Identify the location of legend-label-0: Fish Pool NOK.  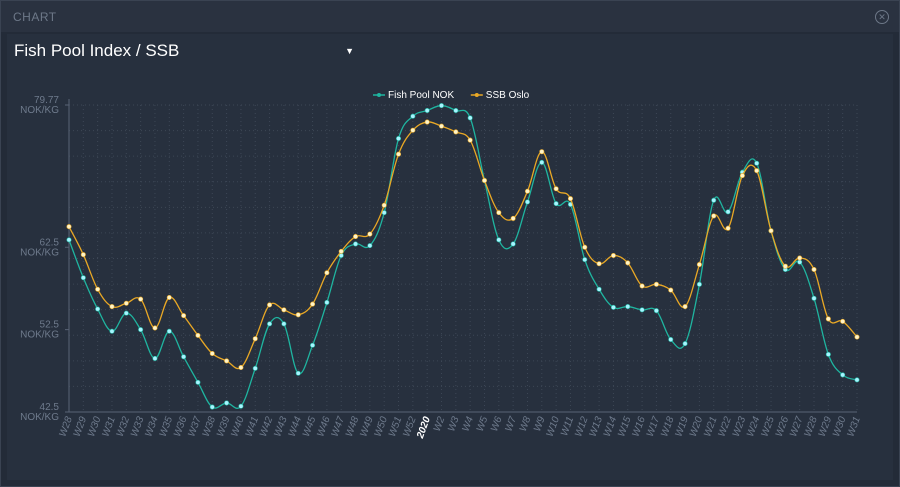
(421, 95).